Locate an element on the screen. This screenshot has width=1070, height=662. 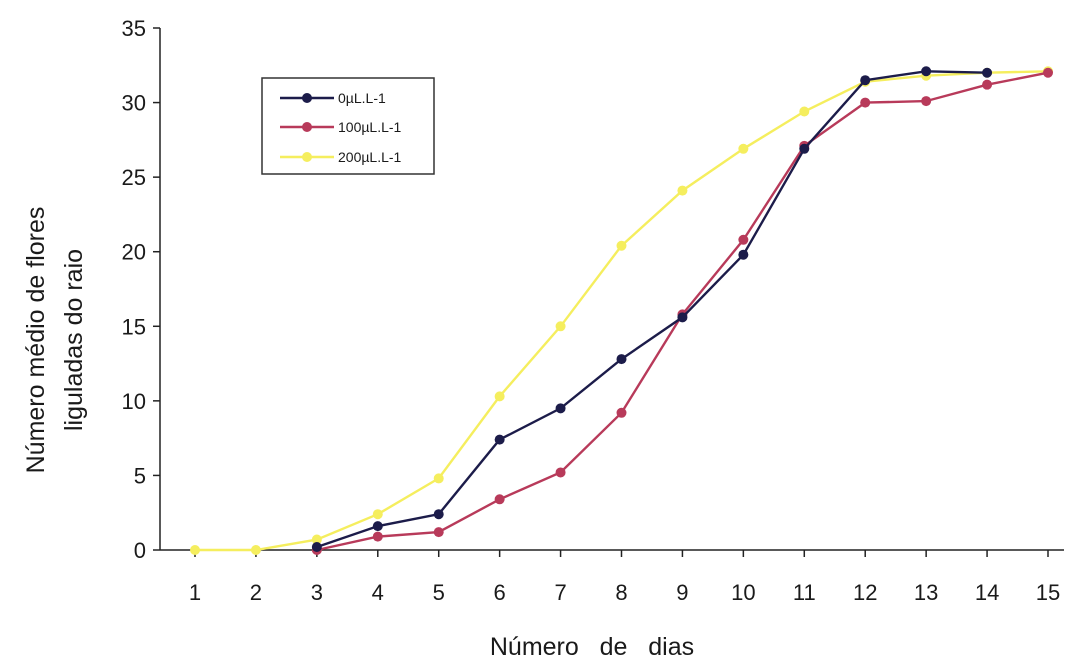
y-tick-label: 30 is located at coordinates (134, 103).